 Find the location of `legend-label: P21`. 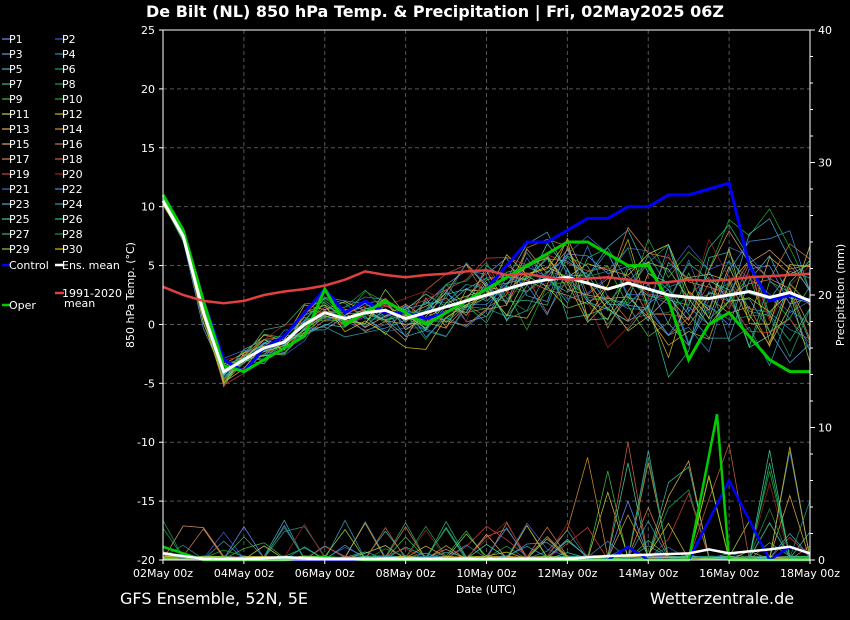

legend-label: P21 is located at coordinates (19, 189).